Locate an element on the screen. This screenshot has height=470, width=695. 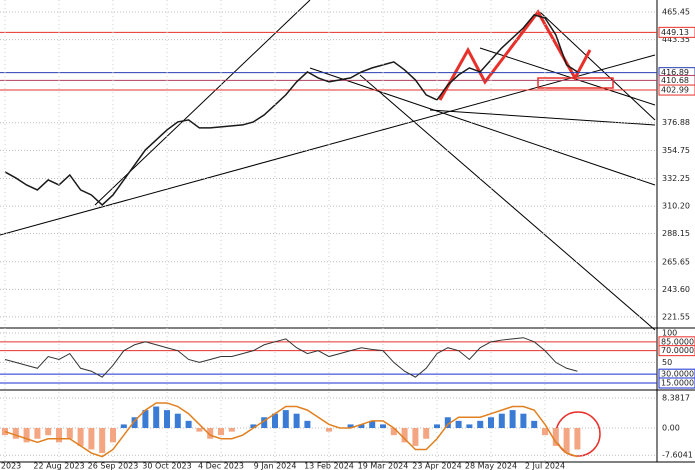
x-tick-label: 30 Oct 2023 is located at coordinates (166, 466).